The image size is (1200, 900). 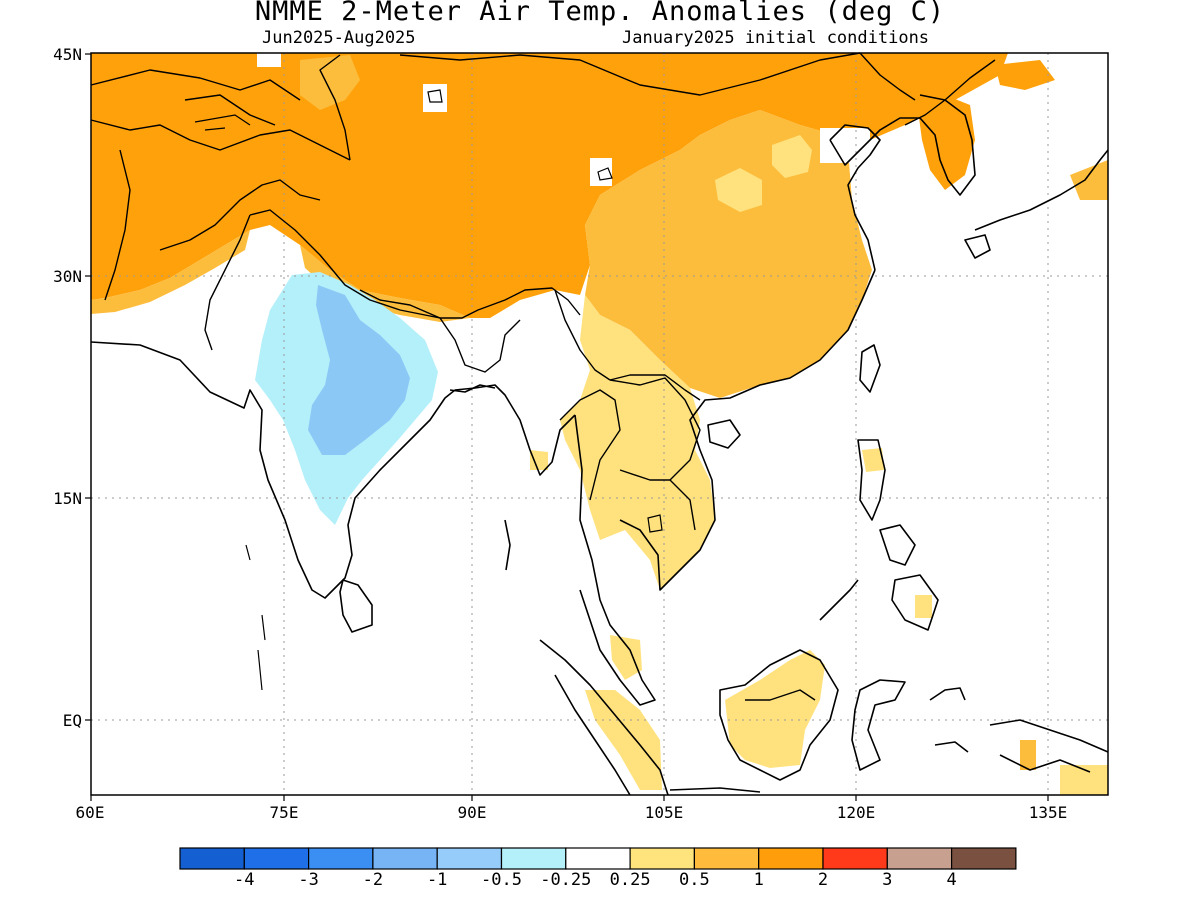 I want to click on lat-label-eq: EQ, so click(x=72, y=720).